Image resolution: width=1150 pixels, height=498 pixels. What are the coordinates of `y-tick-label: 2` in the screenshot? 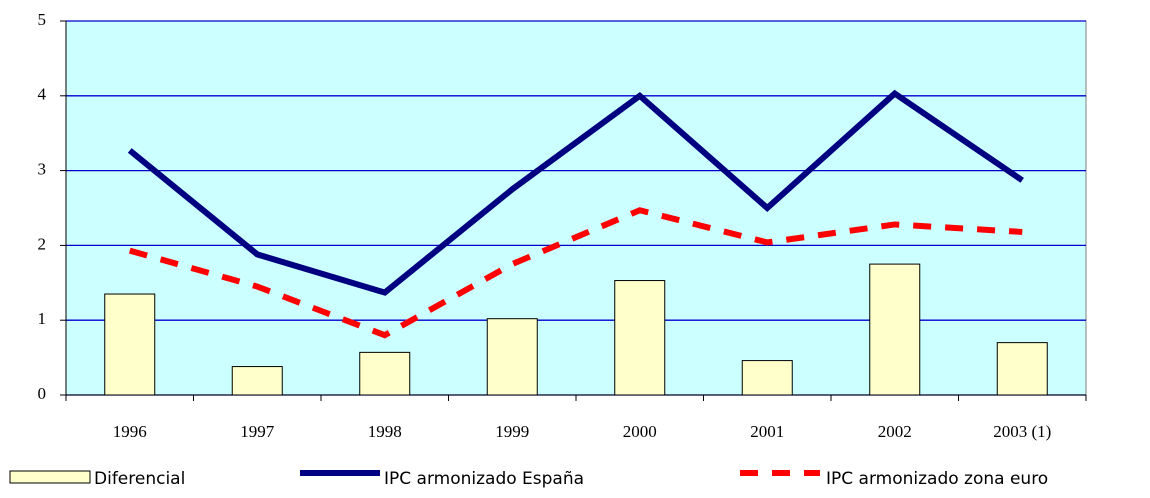 It's located at (42, 243).